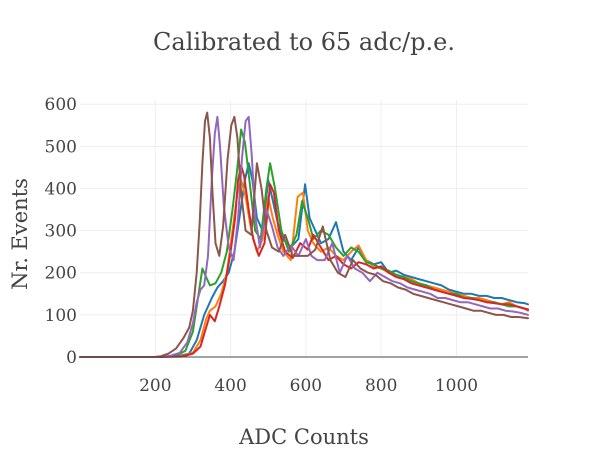  Describe the element at coordinates (20, 234) in the screenshot. I see `y-axis-title: Nr. Events` at that location.